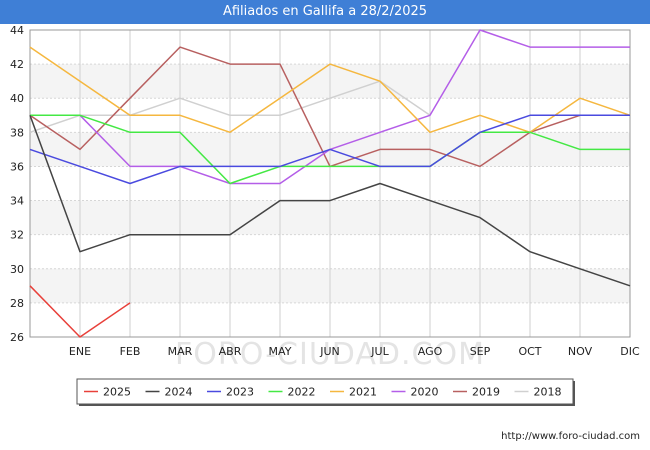 Image resolution: width=650 pixels, height=450 pixels. I want to click on legend-label: 2022, so click(302, 392).